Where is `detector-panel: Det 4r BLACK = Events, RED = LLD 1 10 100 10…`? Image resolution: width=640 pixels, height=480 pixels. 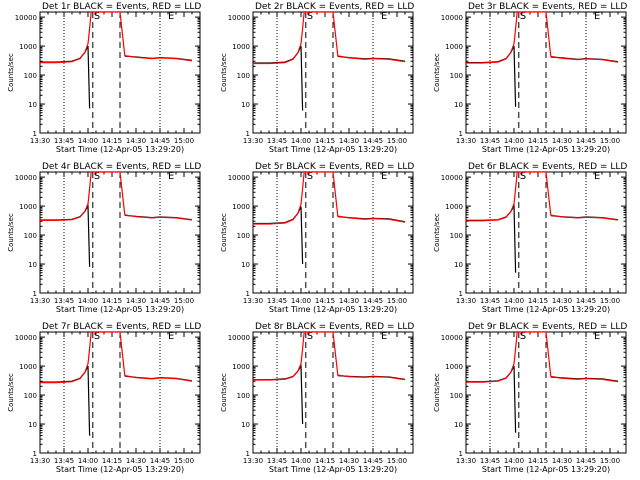 detector-panel: Det 4r BLACK = Events, RED = LLD 1 10 100 10… is located at coordinates (104, 238).